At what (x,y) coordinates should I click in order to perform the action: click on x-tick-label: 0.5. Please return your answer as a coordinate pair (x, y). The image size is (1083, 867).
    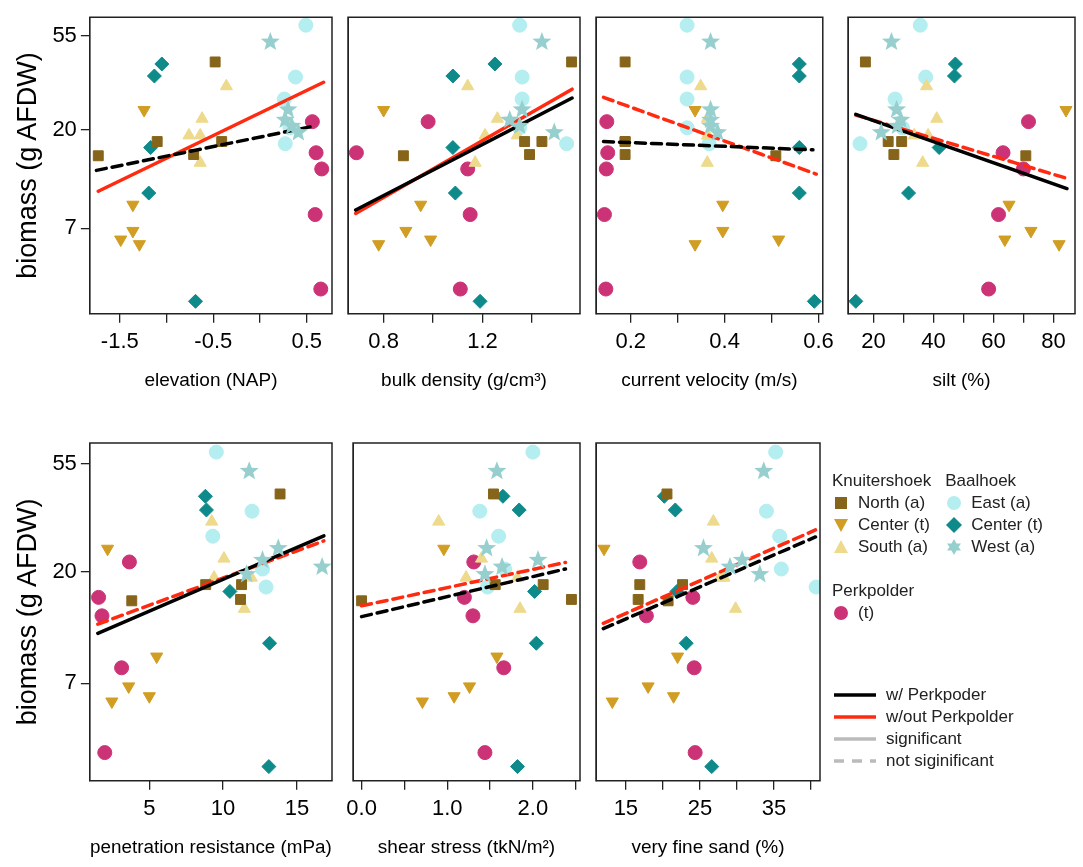
    Looking at the image, I should click on (307, 341).